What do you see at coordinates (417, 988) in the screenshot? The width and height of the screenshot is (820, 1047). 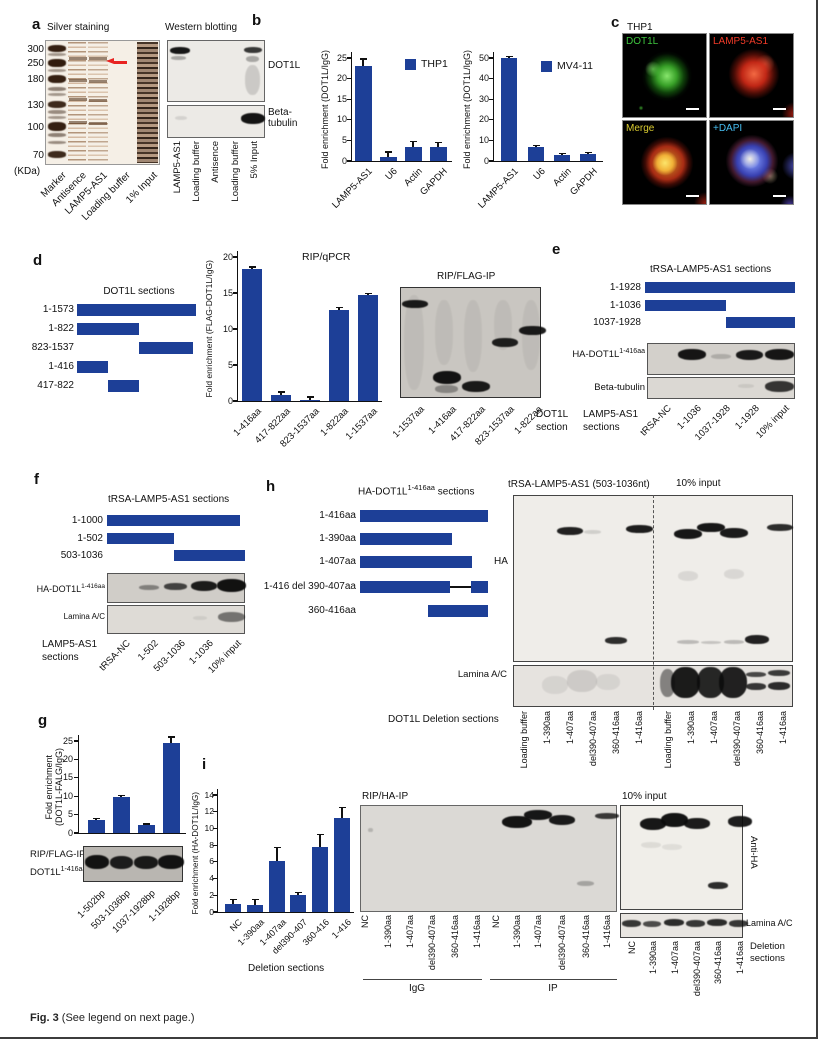 I see `igg-group-label: IgG` at bounding box center [417, 988].